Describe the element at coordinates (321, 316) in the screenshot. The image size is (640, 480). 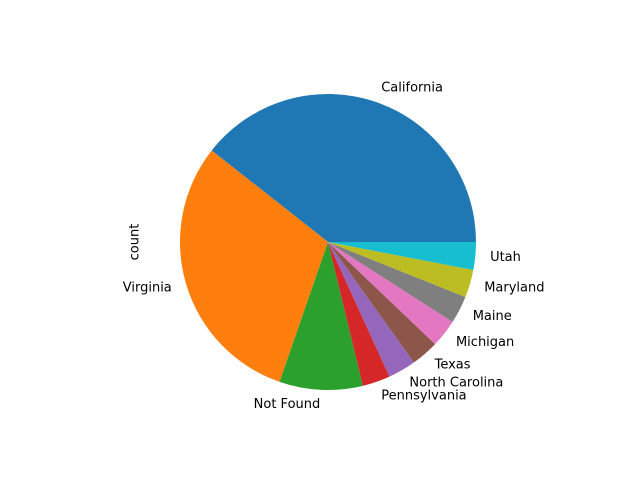
I see `pie-slice-not-found` at that location.